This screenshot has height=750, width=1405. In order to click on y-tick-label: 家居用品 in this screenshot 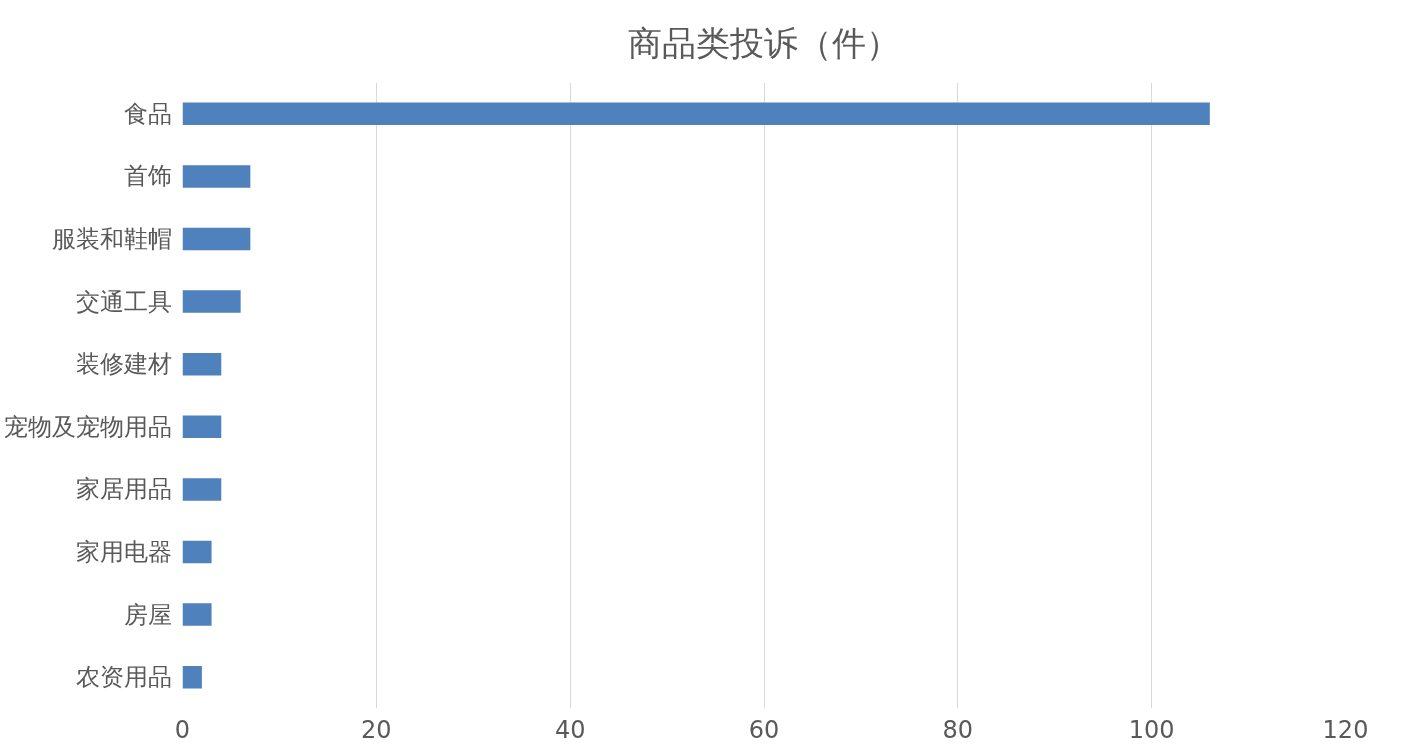, I will do `click(123, 489)`.